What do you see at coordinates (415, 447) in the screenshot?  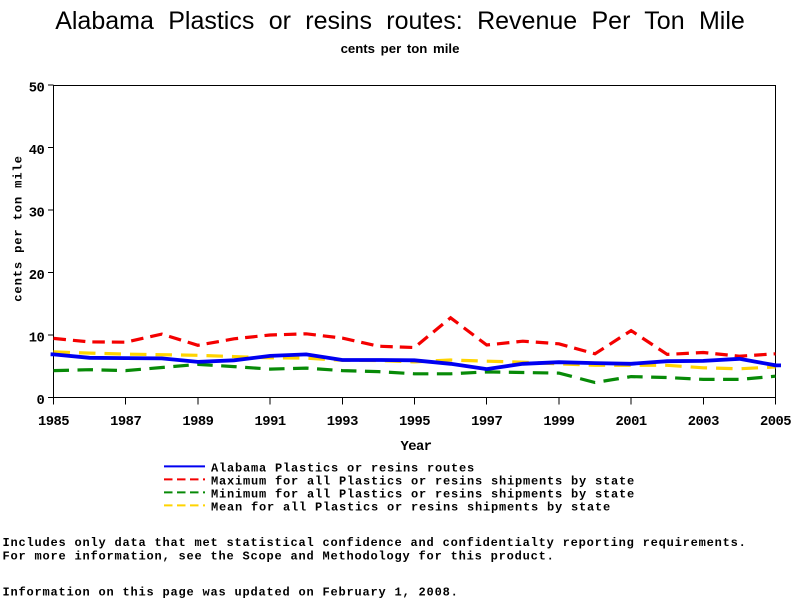 I see `svg-text: Year` at bounding box center [415, 447].